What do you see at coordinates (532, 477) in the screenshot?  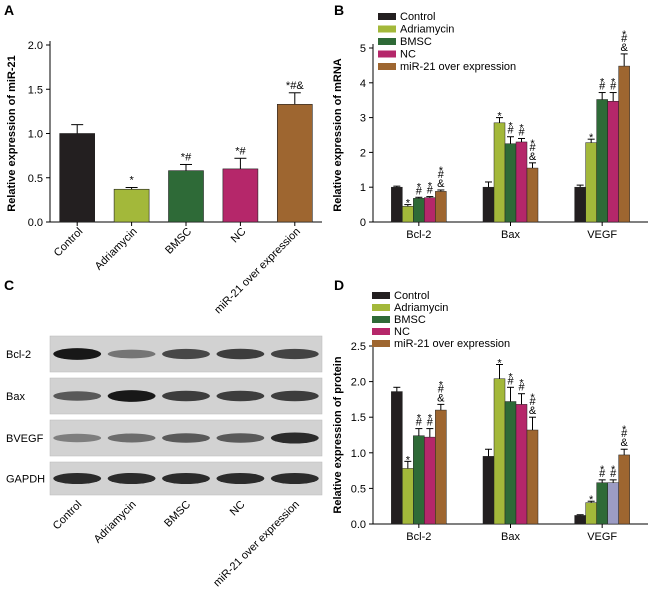 I see `chart-d-bar-bax-mir-21-over-expression` at bounding box center [532, 477].